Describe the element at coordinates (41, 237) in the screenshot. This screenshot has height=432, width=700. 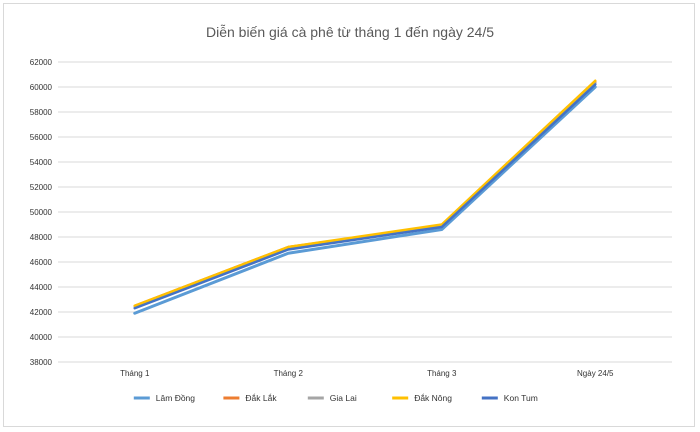
I see `y-tick-label: 48000` at that location.